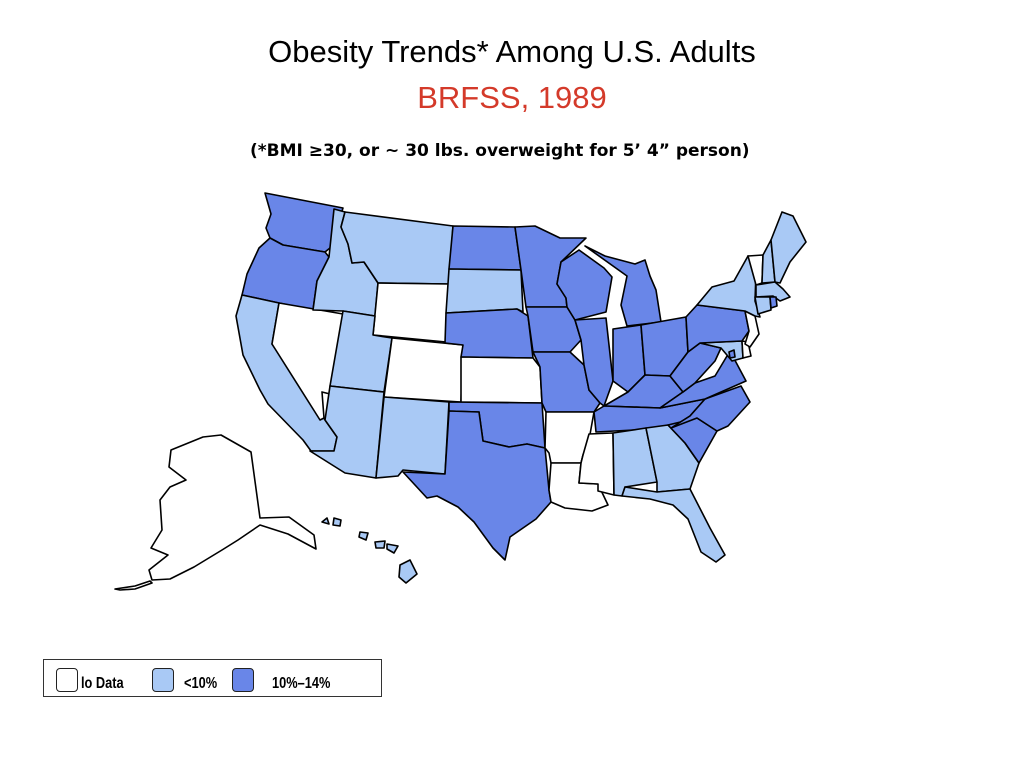 This screenshot has height=768, width=1024. I want to click on page-subtitle: BRFSS, 1989, so click(512, 97).